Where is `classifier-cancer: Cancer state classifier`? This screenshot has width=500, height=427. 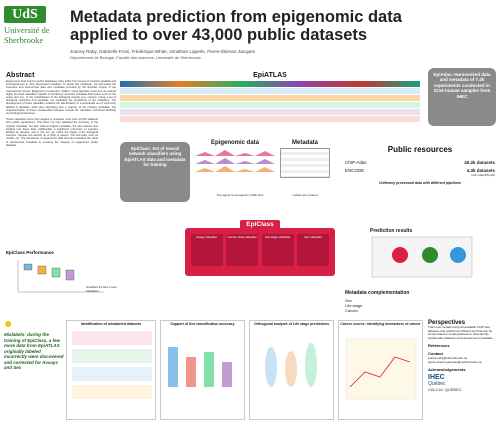
classifier-cancer: Cancer state classifier is located at coordinates (242, 250).